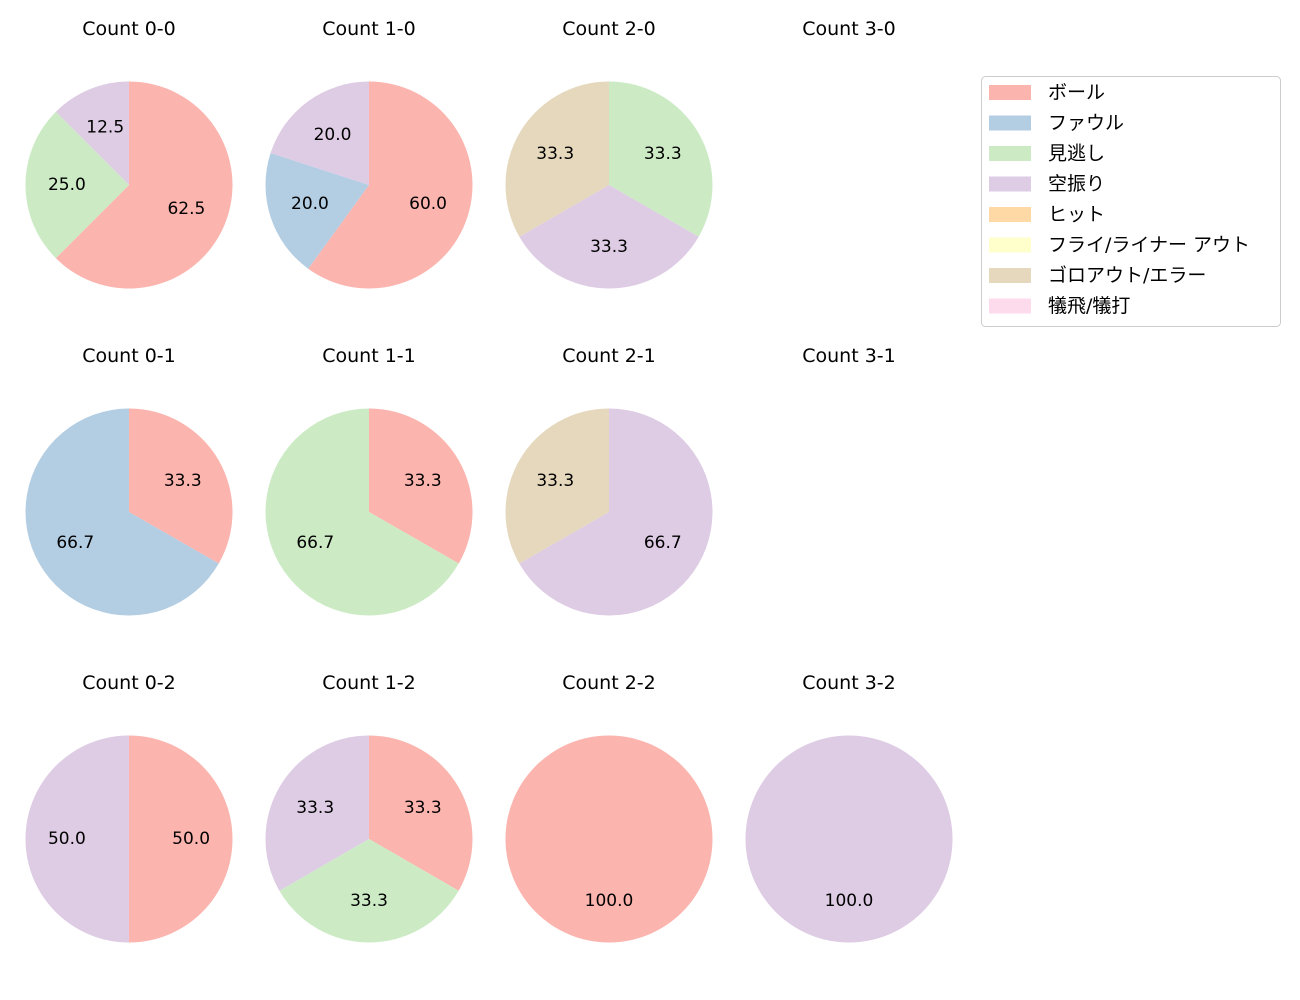 Image resolution: width=1300 pixels, height=1000 pixels. I want to click on legend-label: 犠飛/犠打, so click(1089, 306).